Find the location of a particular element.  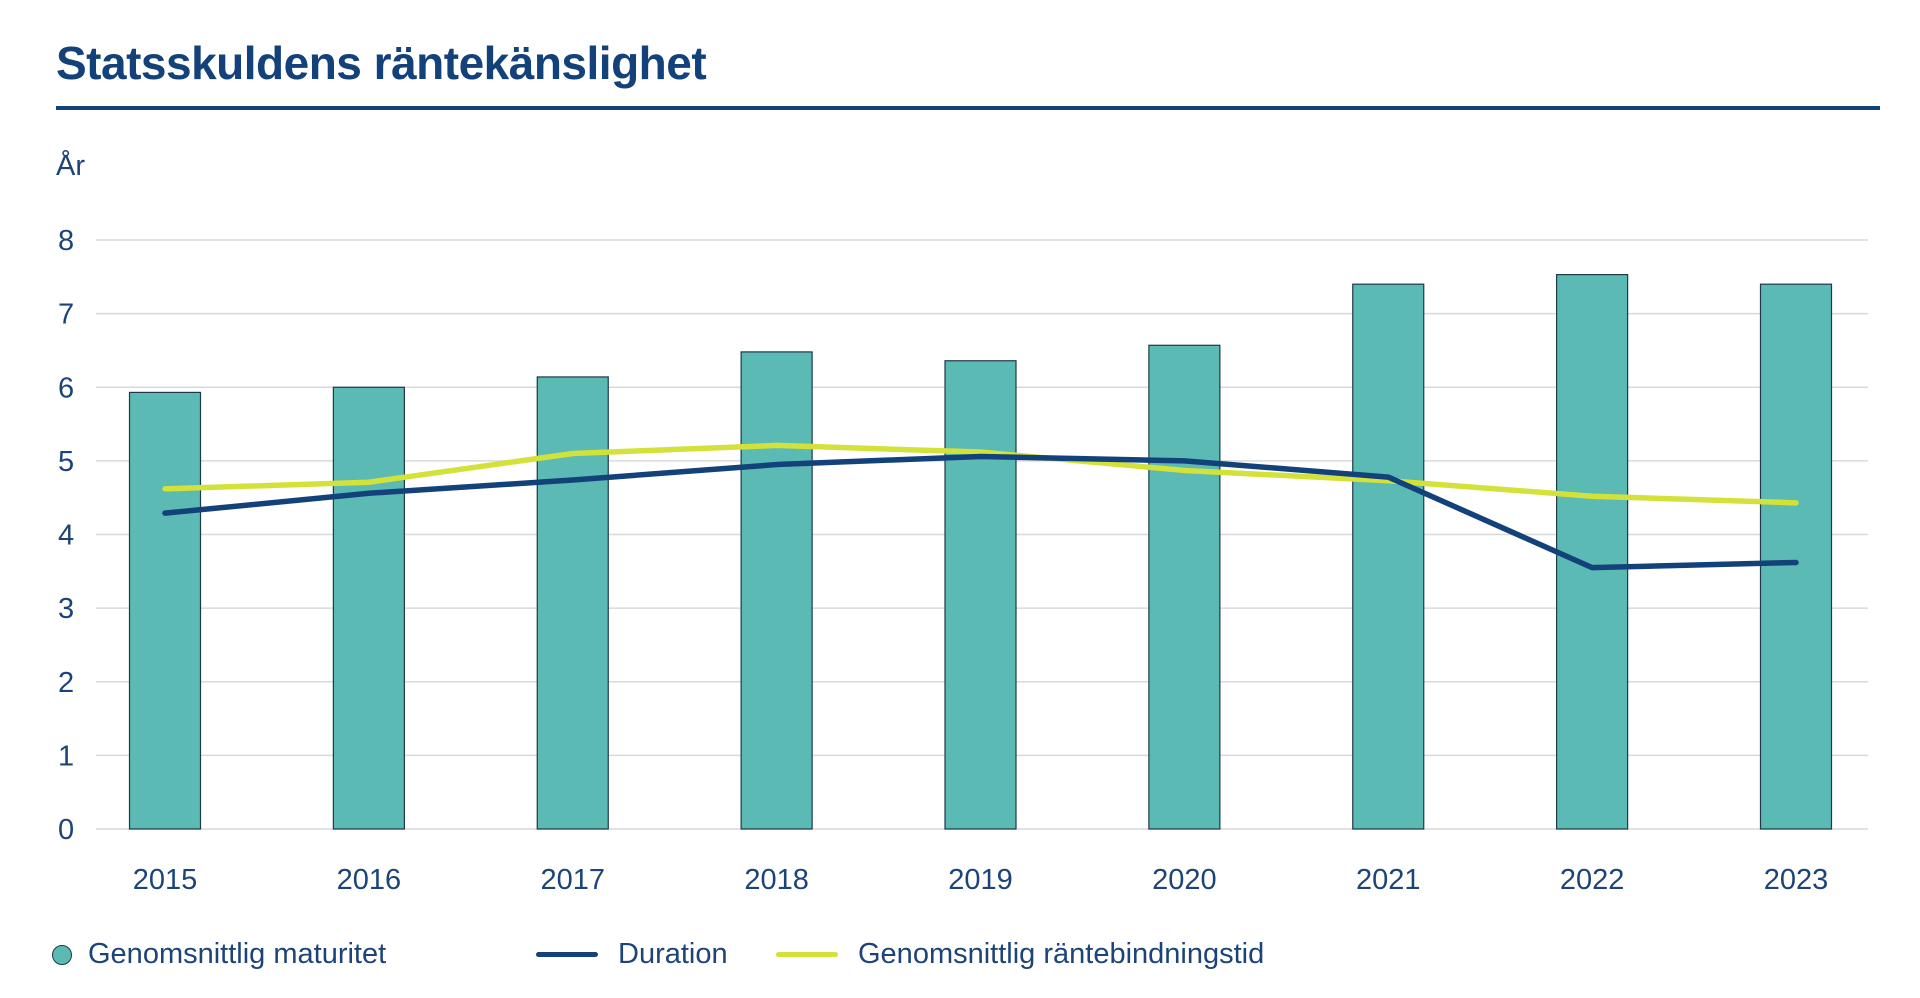

y-tick-label: 8 is located at coordinates (66, 241).